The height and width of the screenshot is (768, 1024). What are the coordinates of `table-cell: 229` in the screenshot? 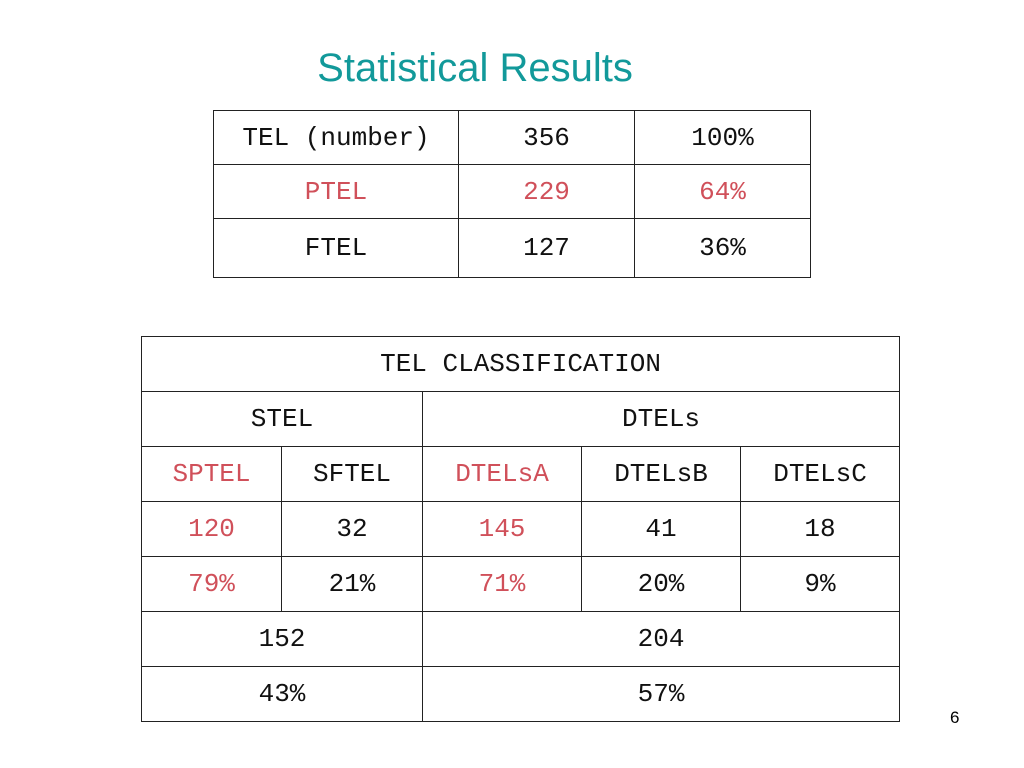 It's located at (546, 191).